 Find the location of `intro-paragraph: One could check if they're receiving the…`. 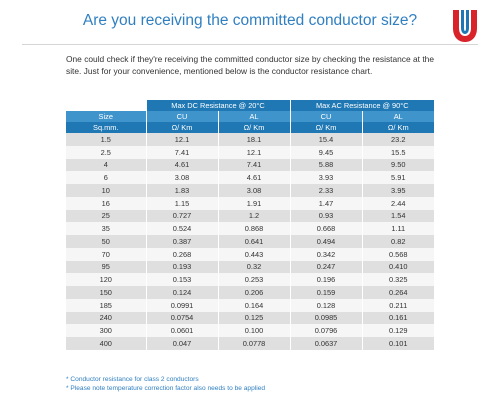

intro-paragraph: One could check if they're receiving the… is located at coordinates (250, 65).